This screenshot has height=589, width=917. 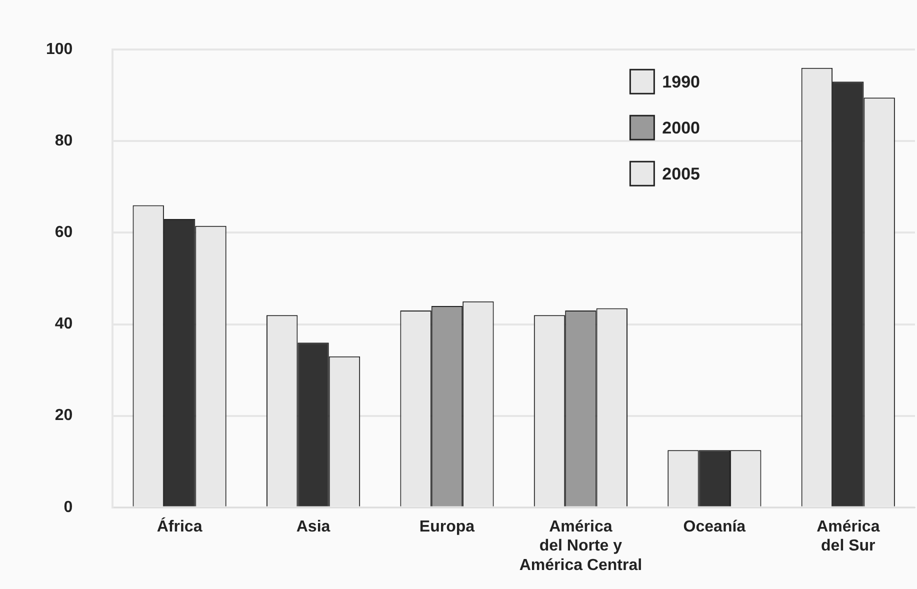 What do you see at coordinates (848, 536) in the screenshot?
I see `x-tick-label: América del Sur` at bounding box center [848, 536].